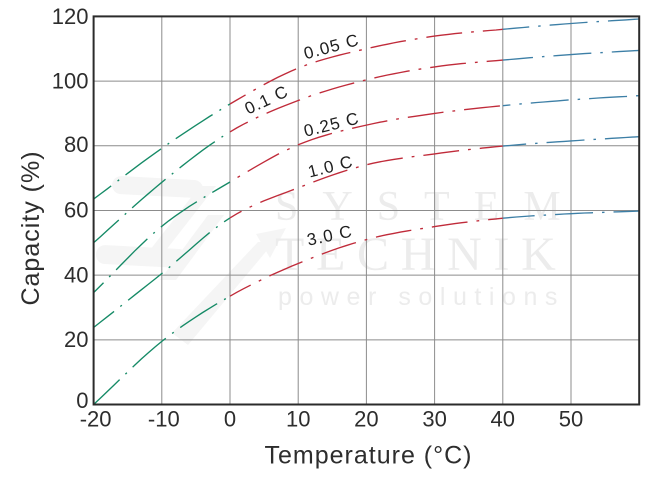 This screenshot has width=658, height=478. Describe the element at coordinates (298, 418) in the screenshot. I see `svg-text: 10` at that location.